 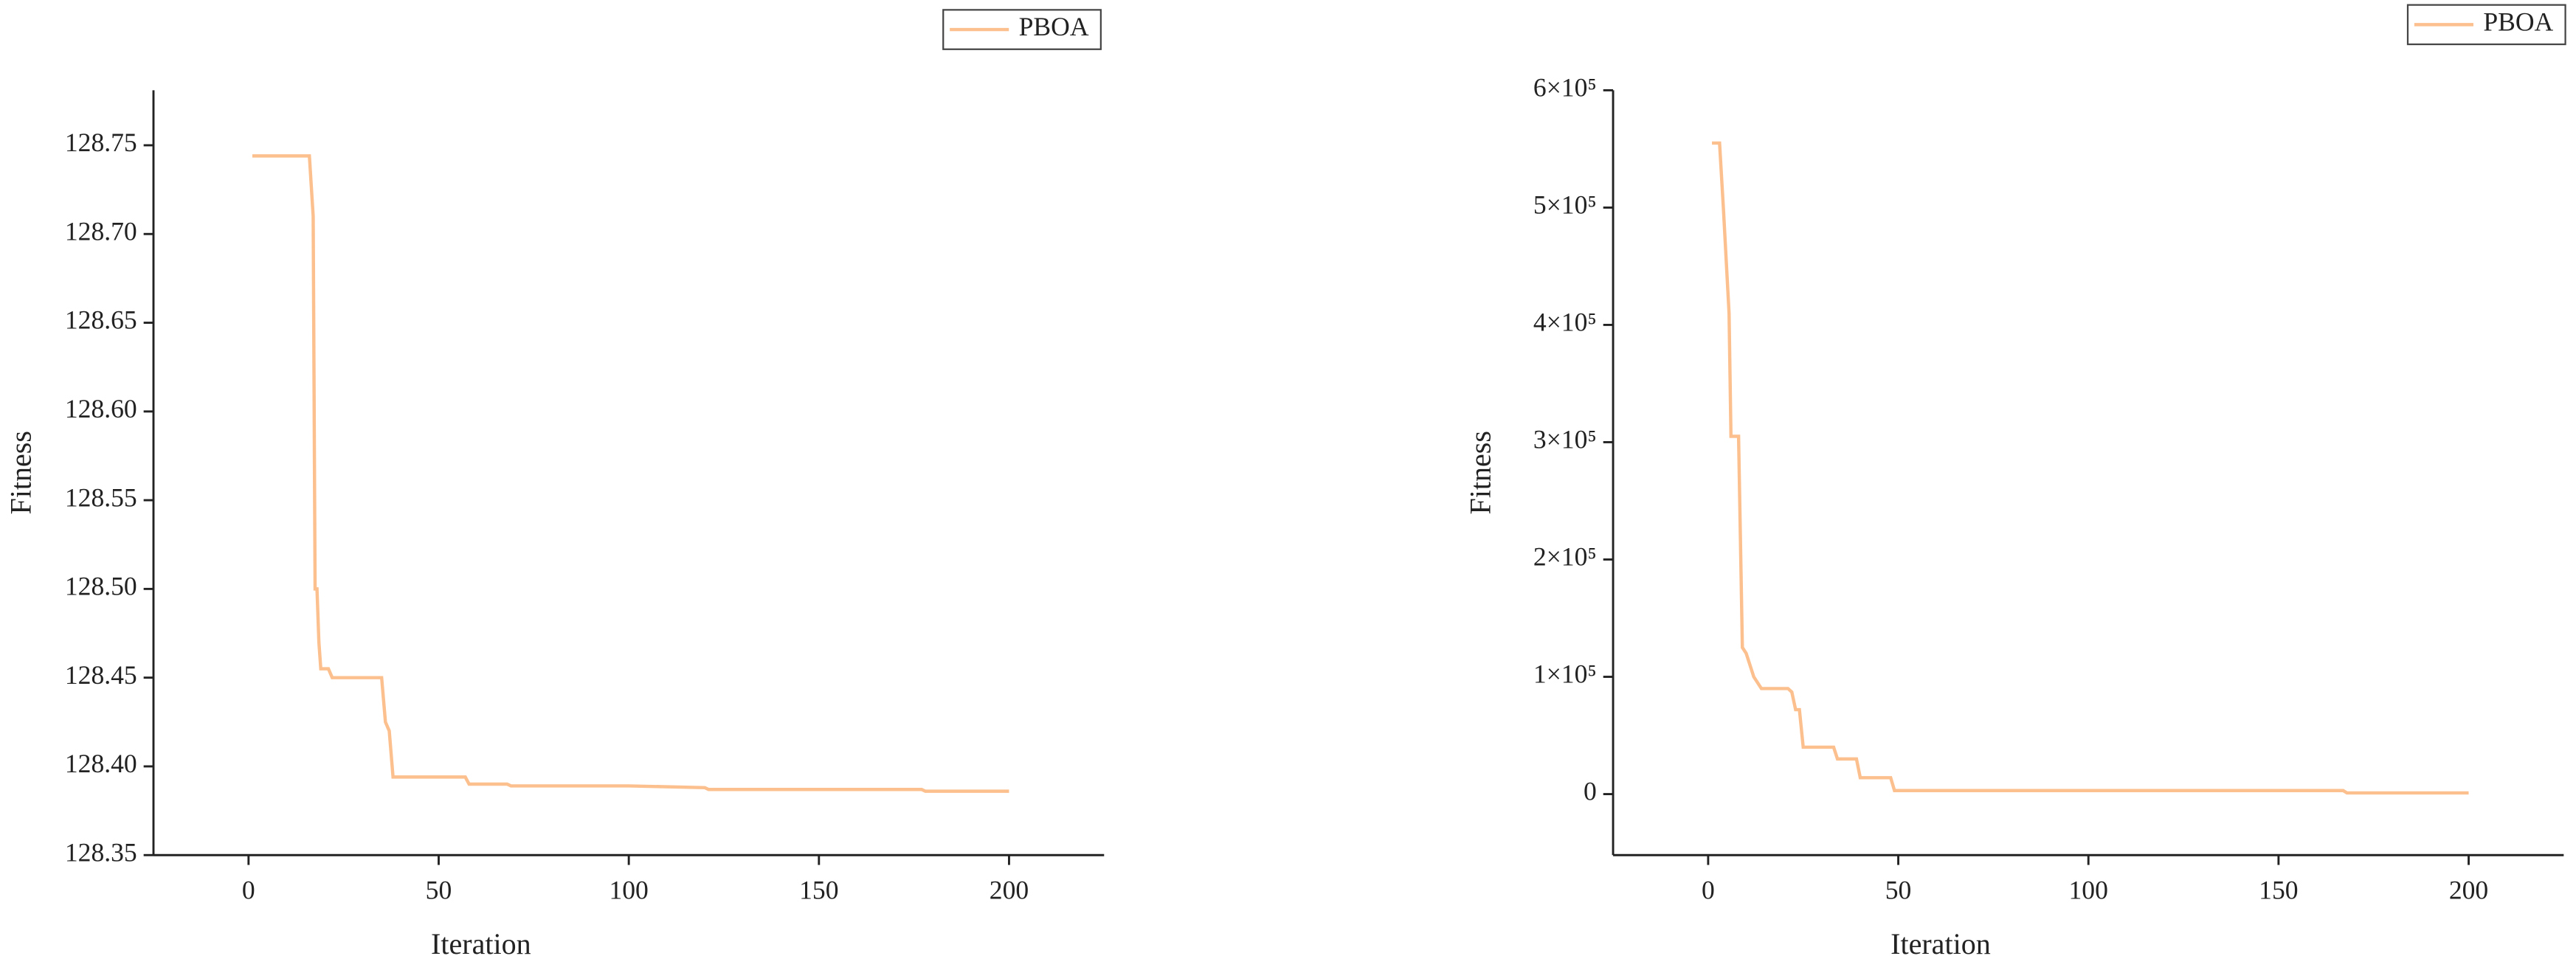 I want to click on y-tick-label: 3×10⁵, so click(x=1565, y=440).